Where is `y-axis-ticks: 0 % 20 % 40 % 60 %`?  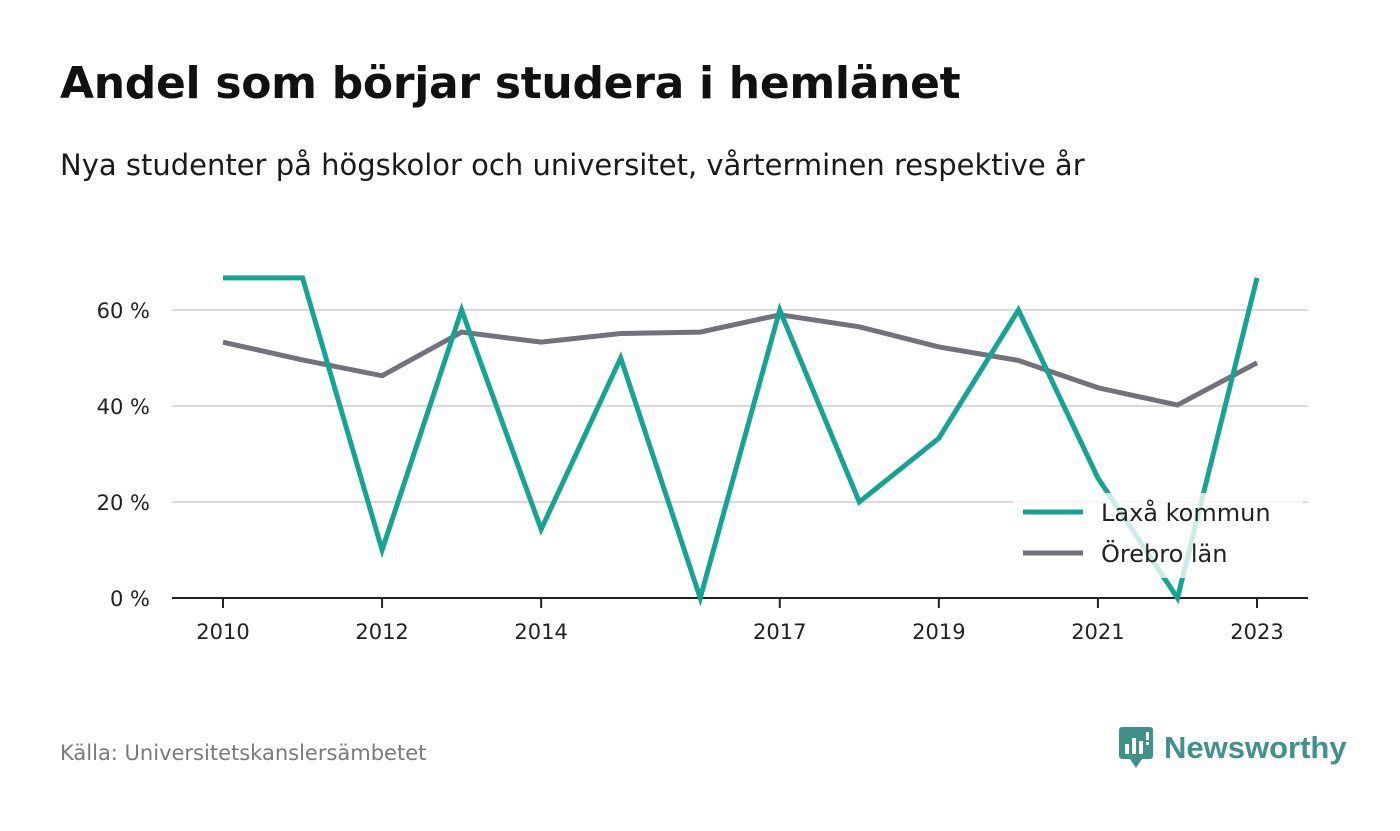 y-axis-ticks: 0 % 20 % 40 % 60 % is located at coordinates (123, 455).